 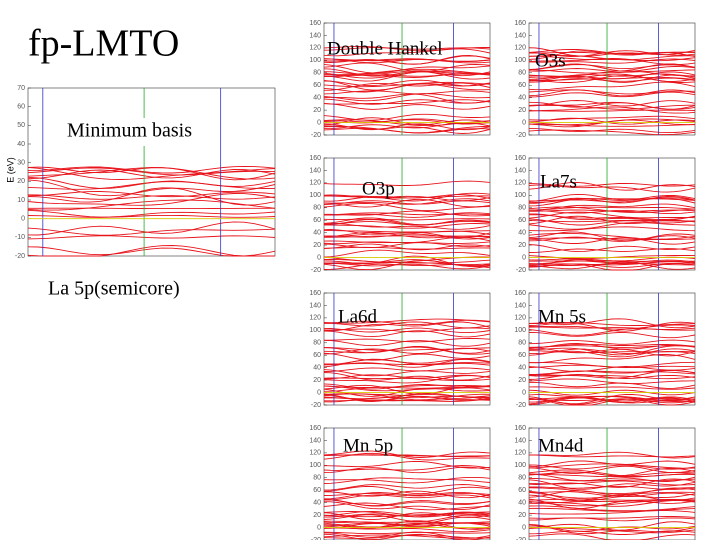 I want to click on y-tick-label: 70, so click(x=21, y=88).